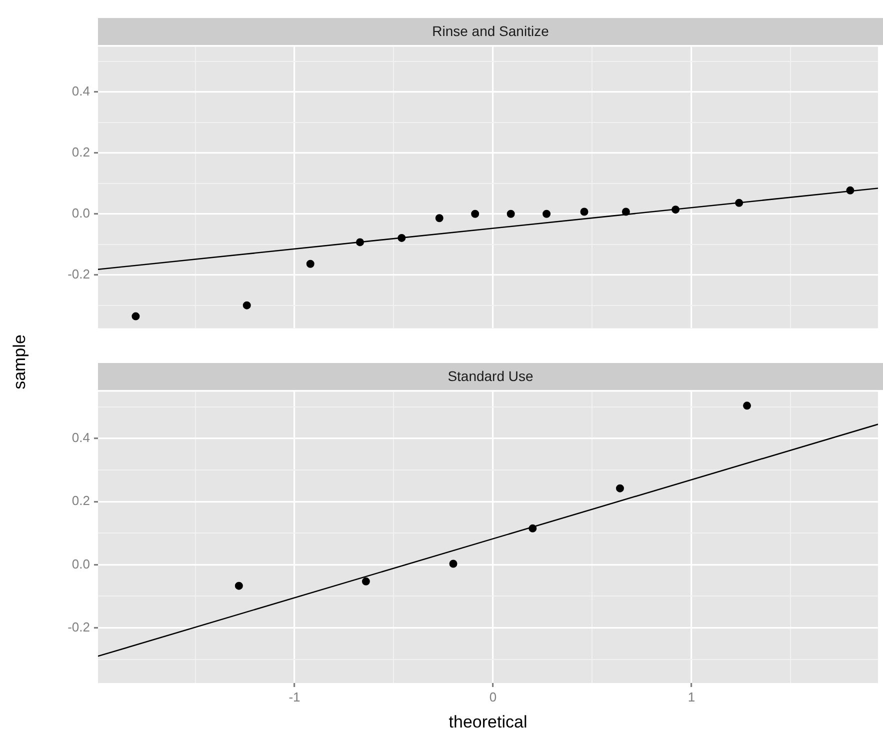  What do you see at coordinates (20, 363) in the screenshot?
I see `y-axis-title: sample` at bounding box center [20, 363].